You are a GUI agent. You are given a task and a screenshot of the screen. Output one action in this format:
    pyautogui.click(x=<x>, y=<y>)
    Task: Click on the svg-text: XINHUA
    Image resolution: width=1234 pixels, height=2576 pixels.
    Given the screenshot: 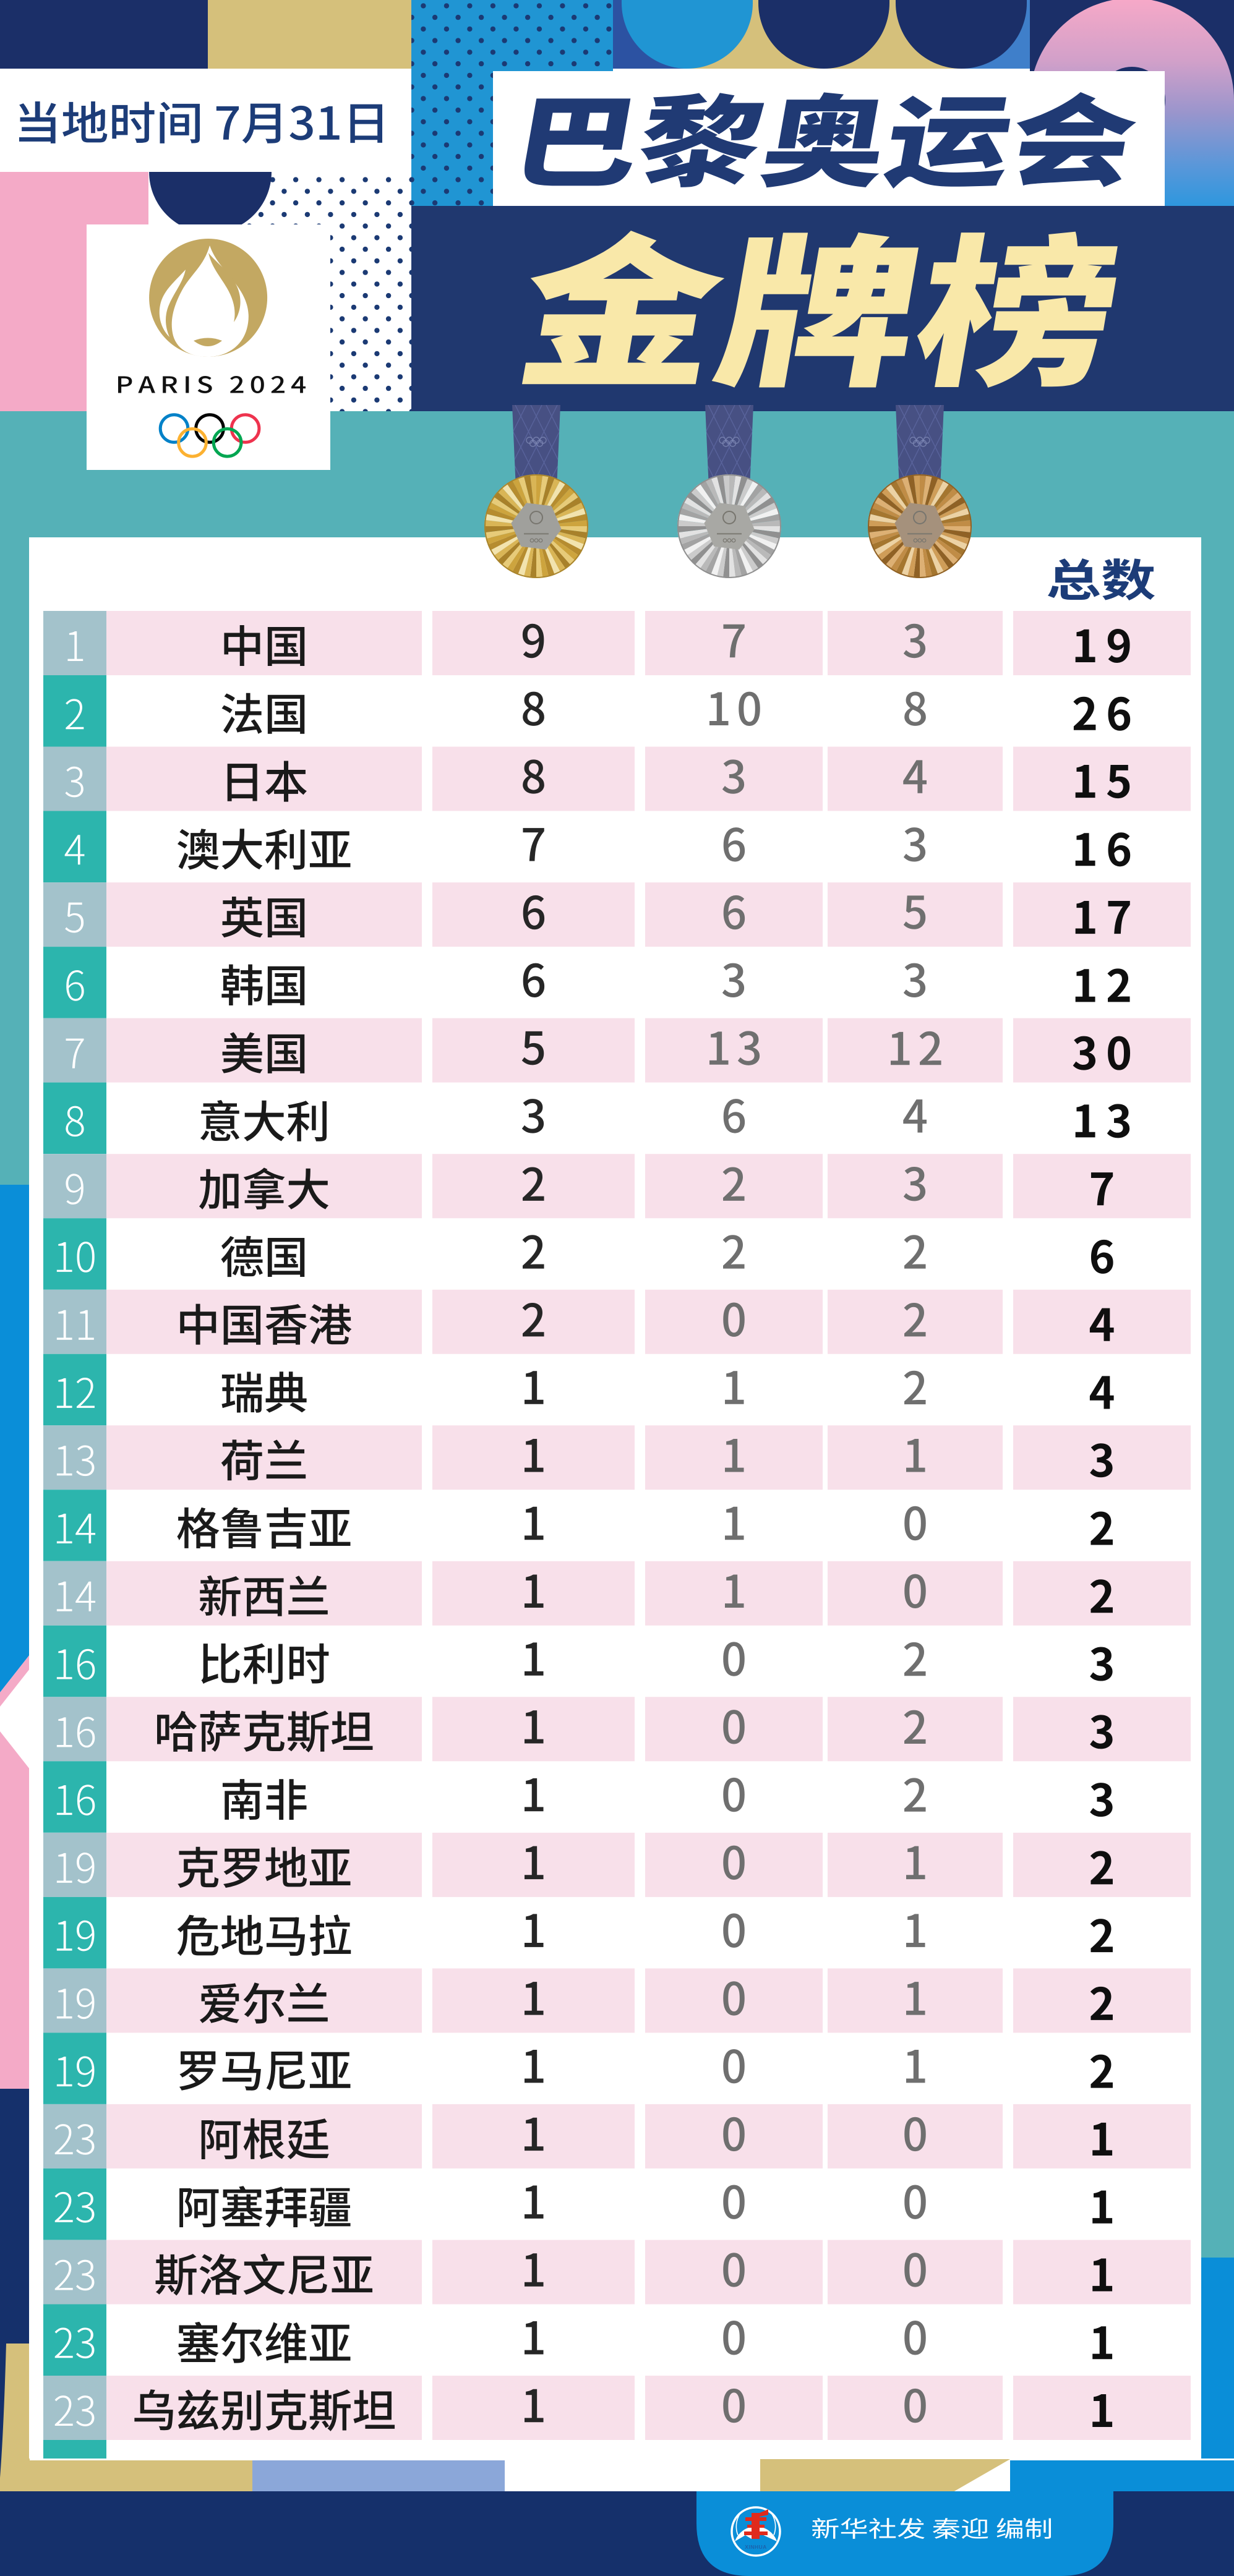 What is the action you would take?
    pyautogui.click(x=756, y=2547)
    